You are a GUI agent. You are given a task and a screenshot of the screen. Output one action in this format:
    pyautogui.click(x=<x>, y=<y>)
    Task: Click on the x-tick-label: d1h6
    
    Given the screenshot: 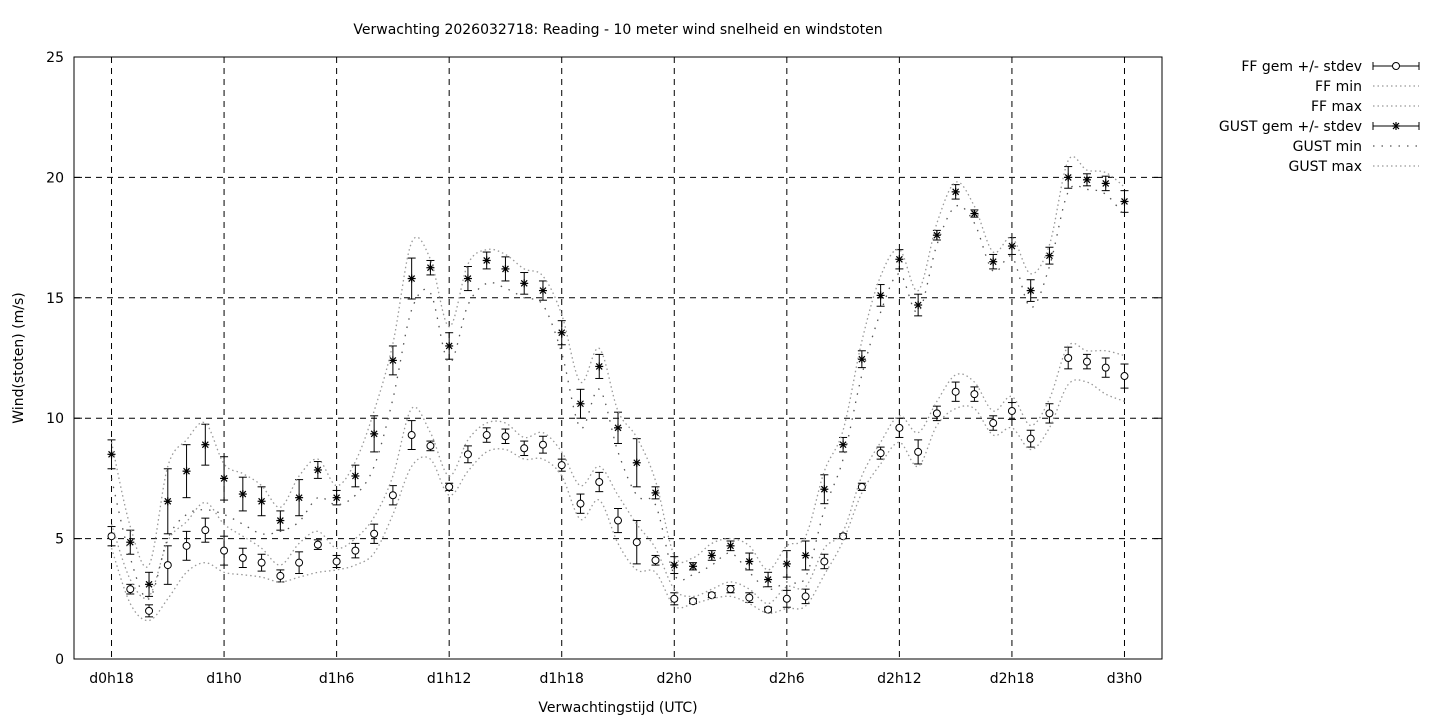 What is the action you would take?
    pyautogui.click(x=337, y=679)
    